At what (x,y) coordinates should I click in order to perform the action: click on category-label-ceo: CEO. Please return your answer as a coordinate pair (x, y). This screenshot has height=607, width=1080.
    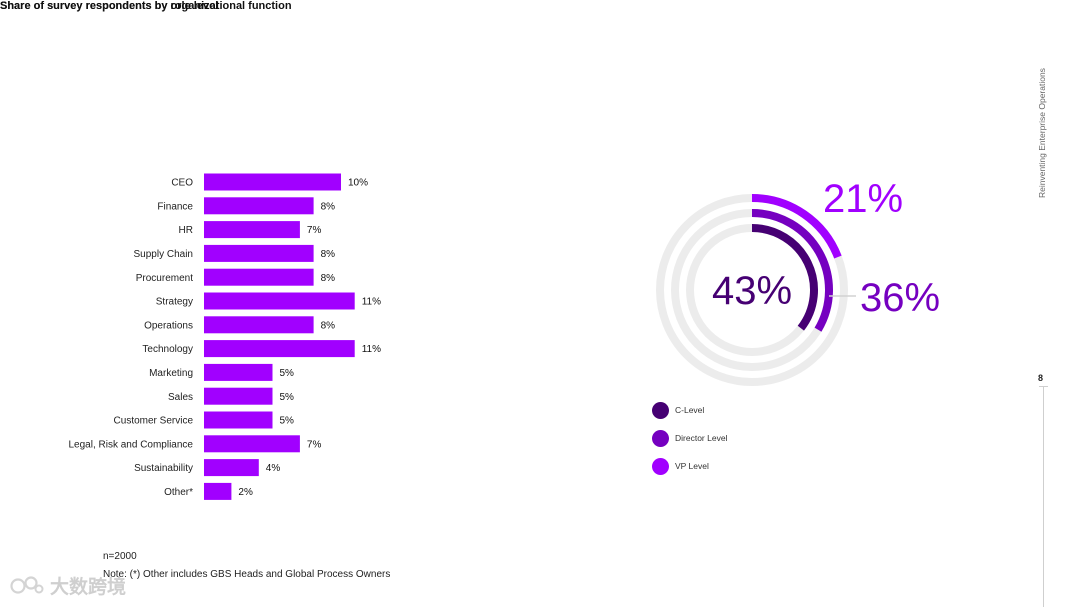
    Looking at the image, I should click on (182, 183).